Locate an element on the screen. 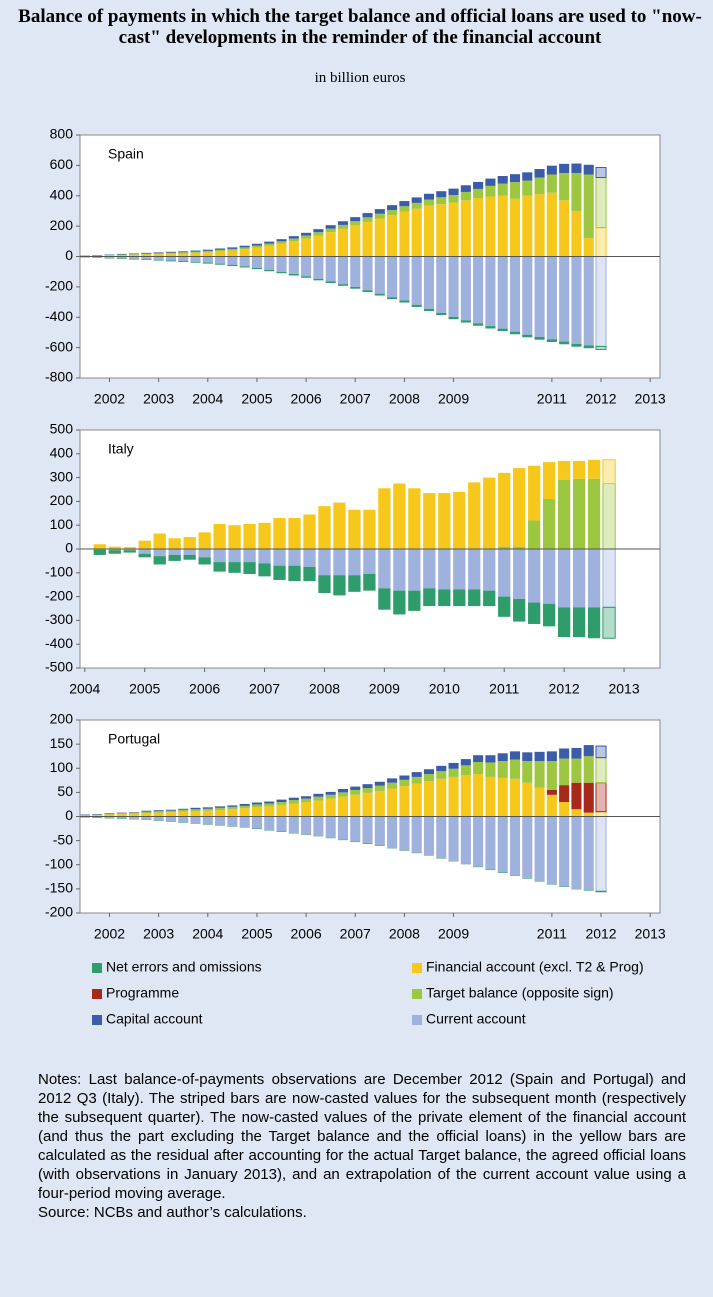 The width and height of the screenshot is (713, 1297). x-tick-label: 2004 is located at coordinates (207, 934).